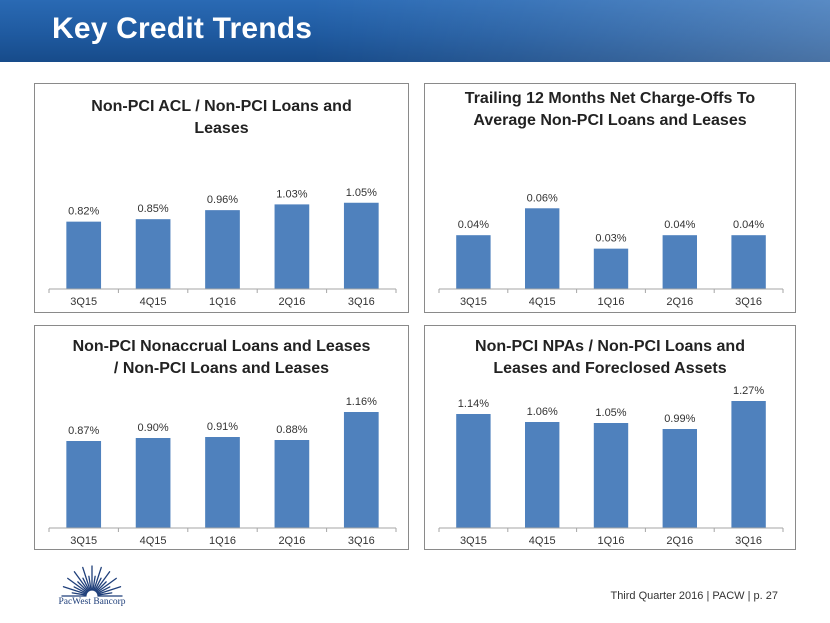 This screenshot has width=830, height=623. What do you see at coordinates (152, 209) in the screenshot?
I see `data-label: 0.85%` at bounding box center [152, 209].